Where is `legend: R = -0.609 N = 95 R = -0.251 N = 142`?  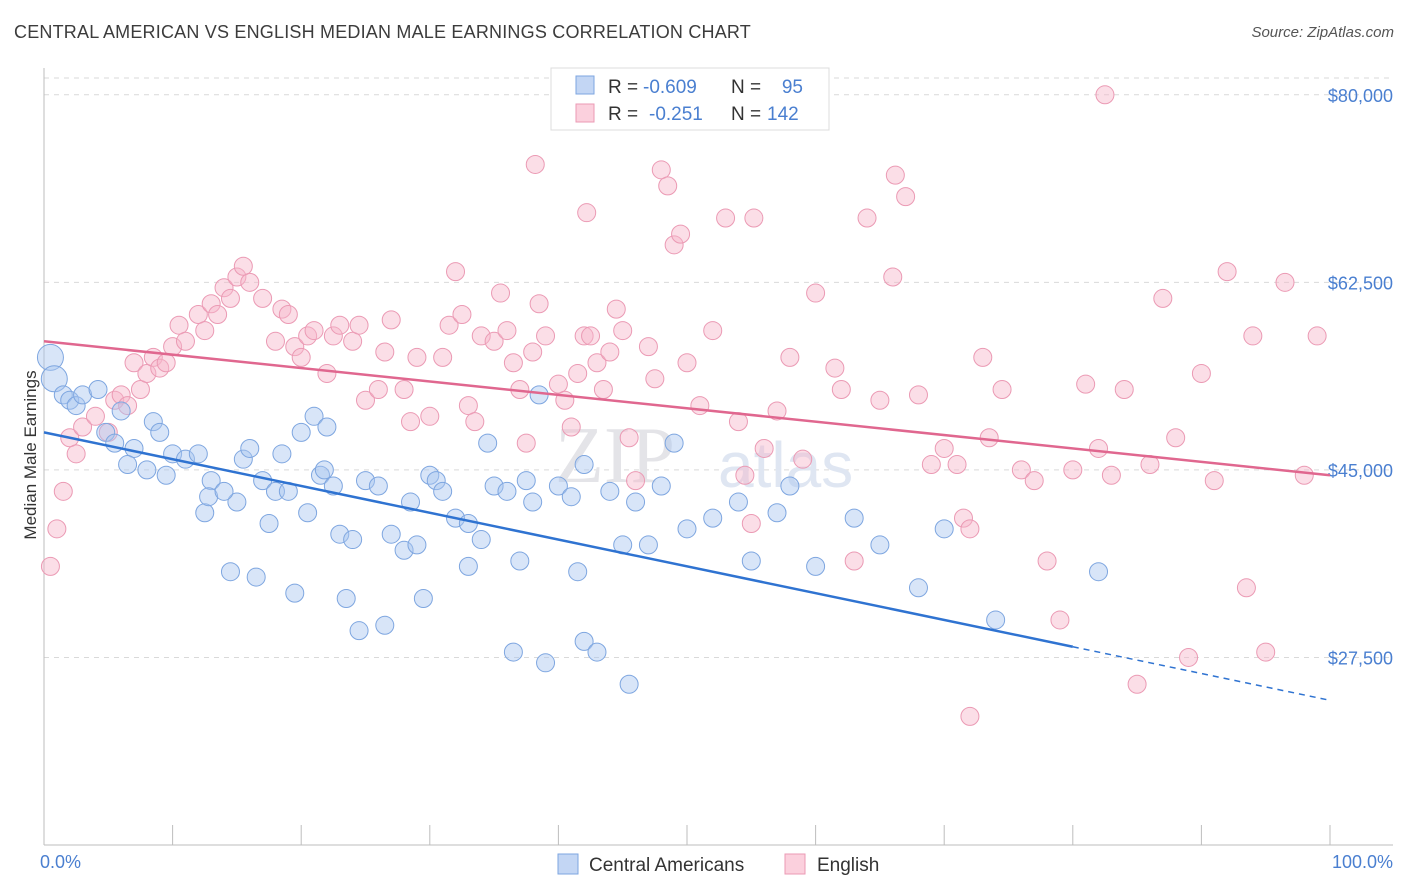
legend: R = -0.609 N = 95 R = -0.251 N = 142 is located at coordinates (690, 99).